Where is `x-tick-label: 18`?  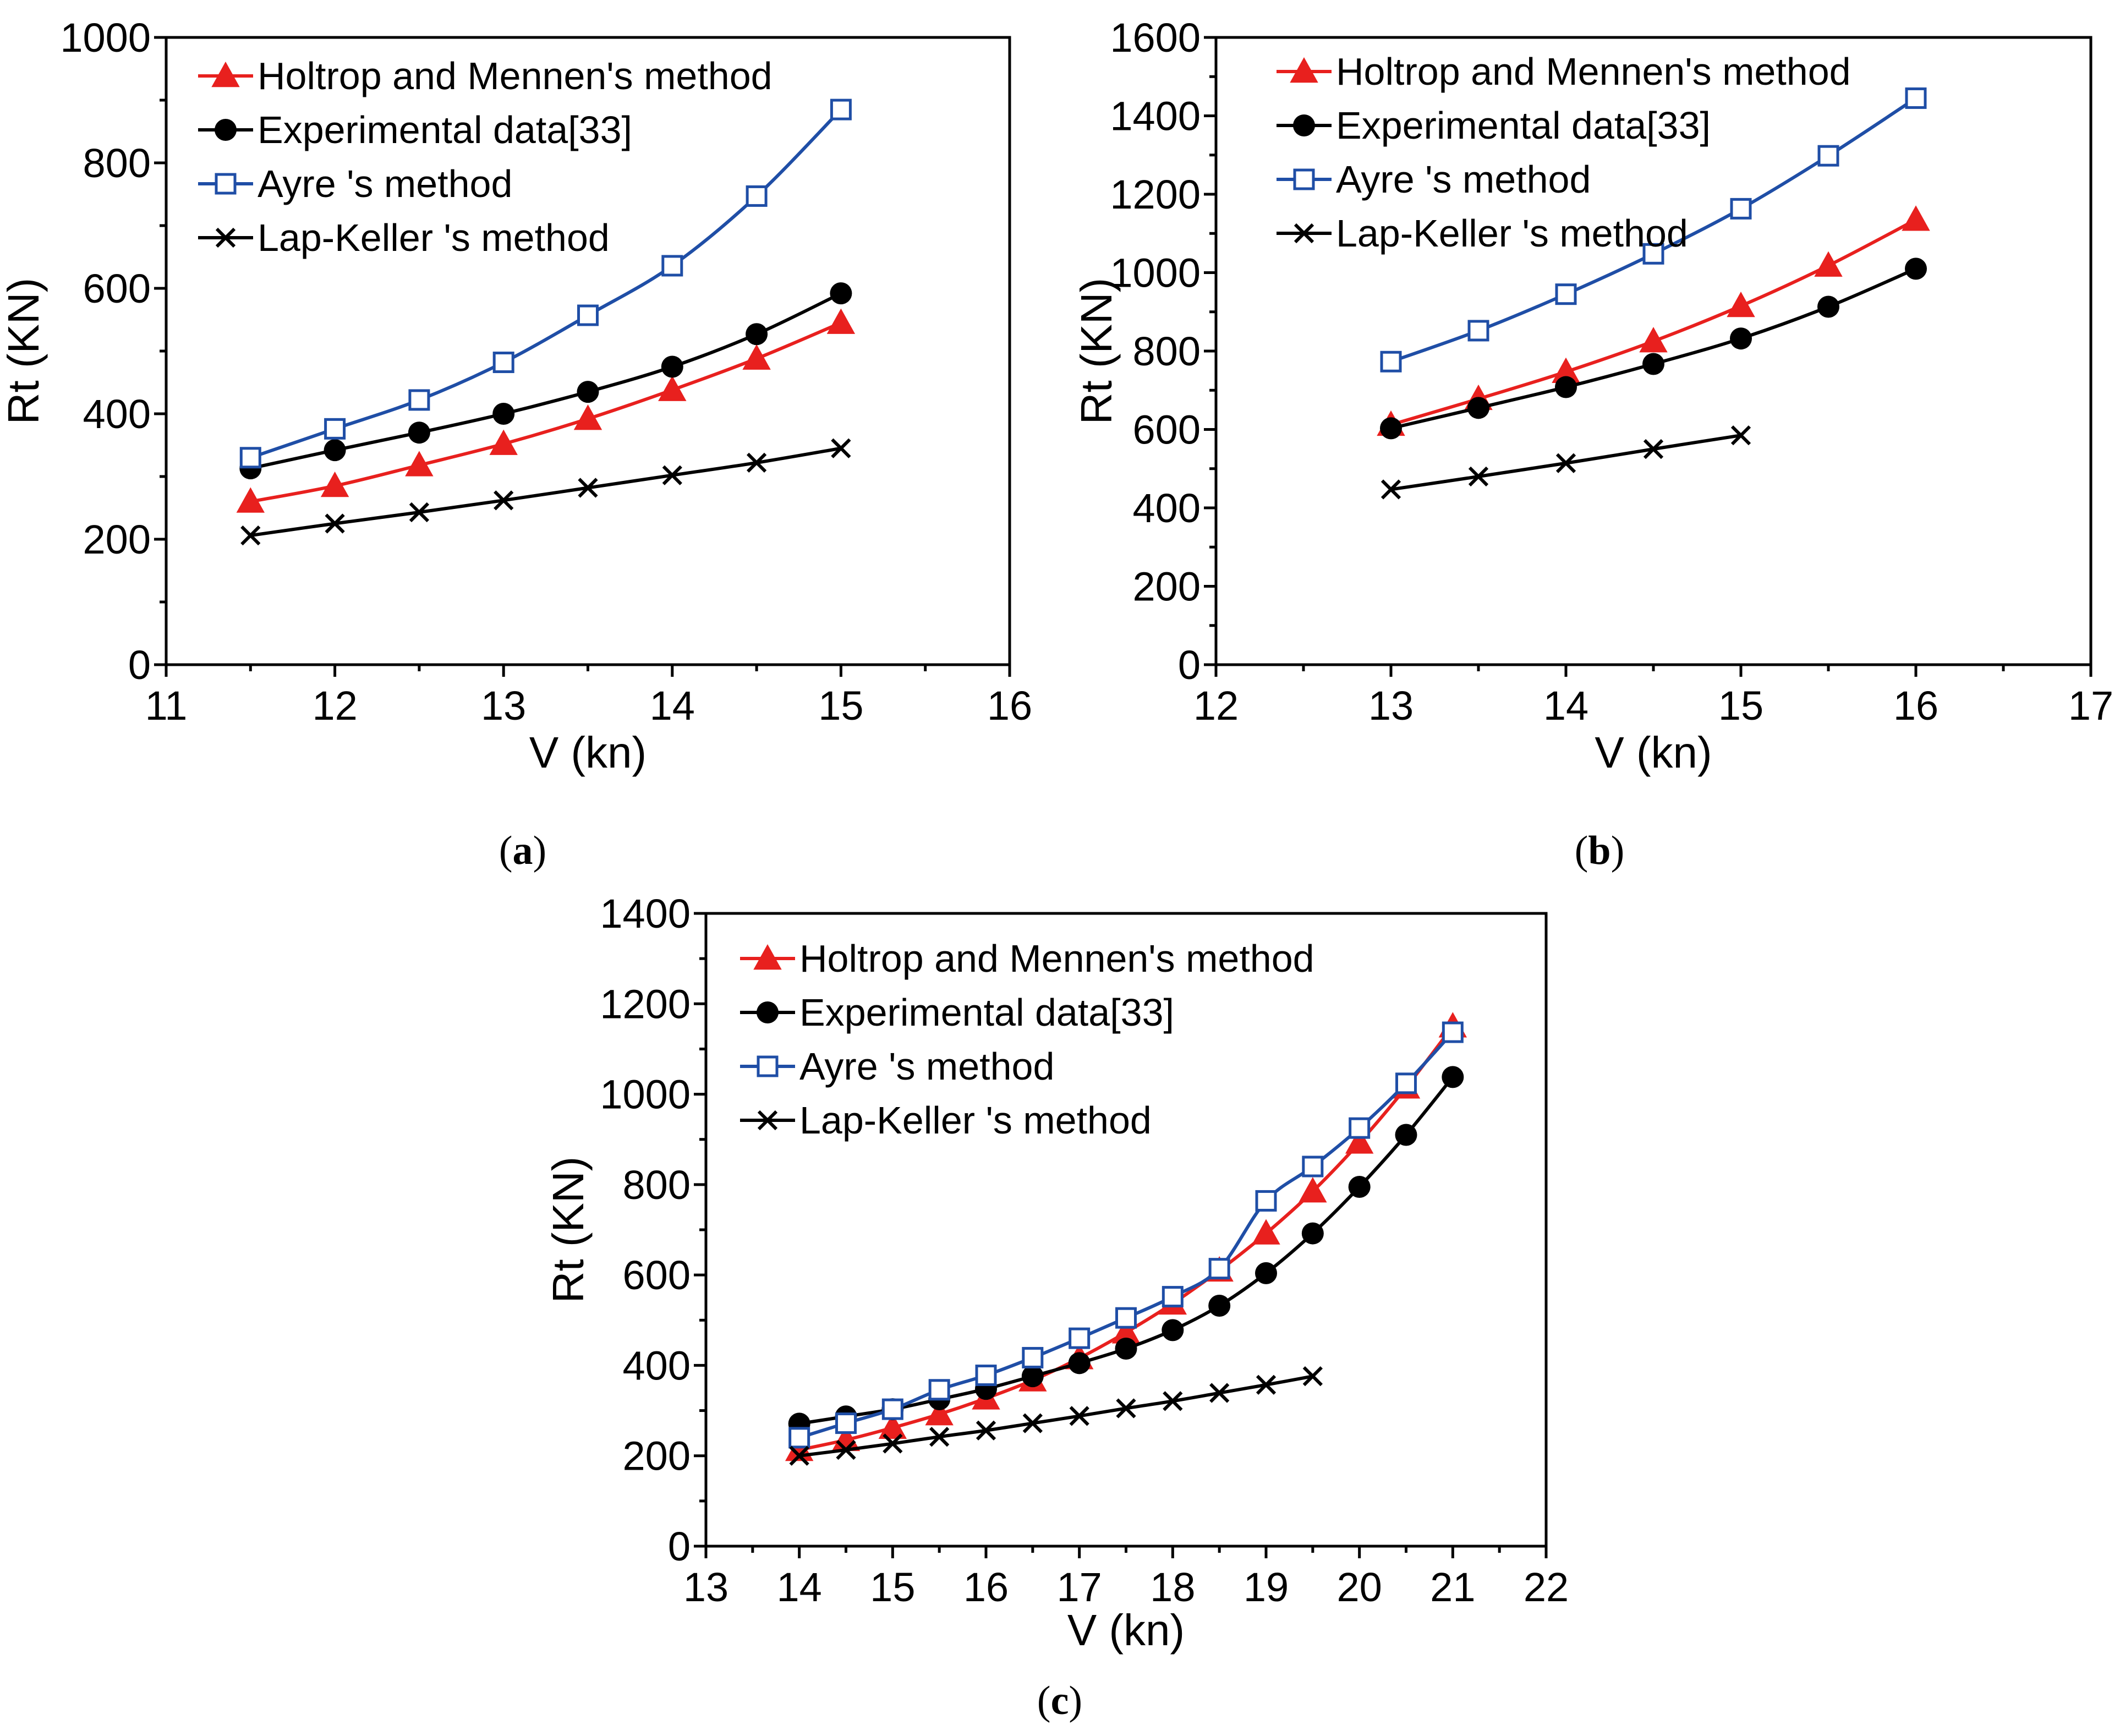
x-tick-label: 18 is located at coordinates (1172, 1587).